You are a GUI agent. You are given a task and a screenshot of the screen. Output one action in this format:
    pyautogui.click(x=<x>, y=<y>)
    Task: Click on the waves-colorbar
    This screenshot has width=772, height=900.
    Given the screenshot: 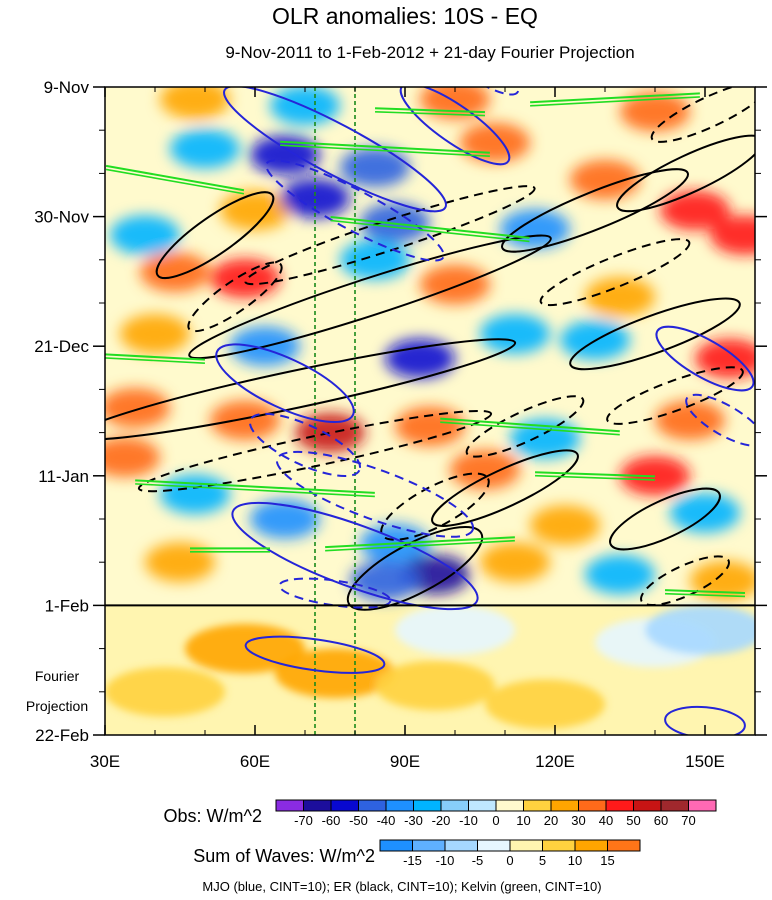 What is the action you would take?
    pyautogui.click(x=510, y=845)
    